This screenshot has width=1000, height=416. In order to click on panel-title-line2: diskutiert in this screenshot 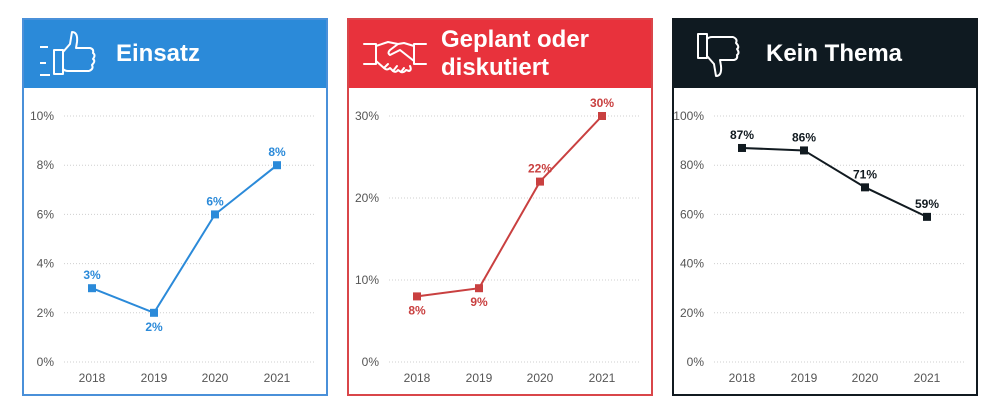, I will do `click(495, 67)`.